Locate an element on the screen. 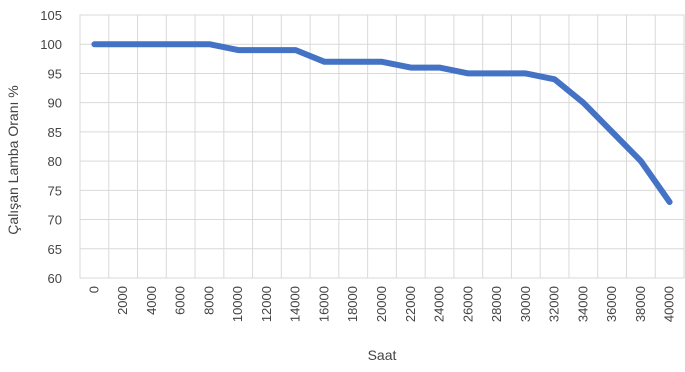 The image size is (685, 372). x-tick-label: 4000 is located at coordinates (151, 300).